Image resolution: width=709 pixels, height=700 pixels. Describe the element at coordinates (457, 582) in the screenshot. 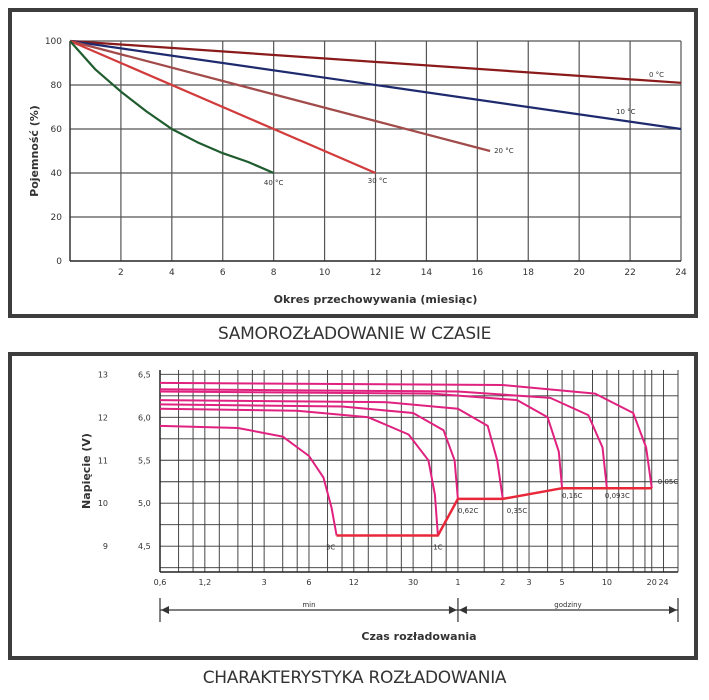

I see `x-tick-label: 1` at that location.